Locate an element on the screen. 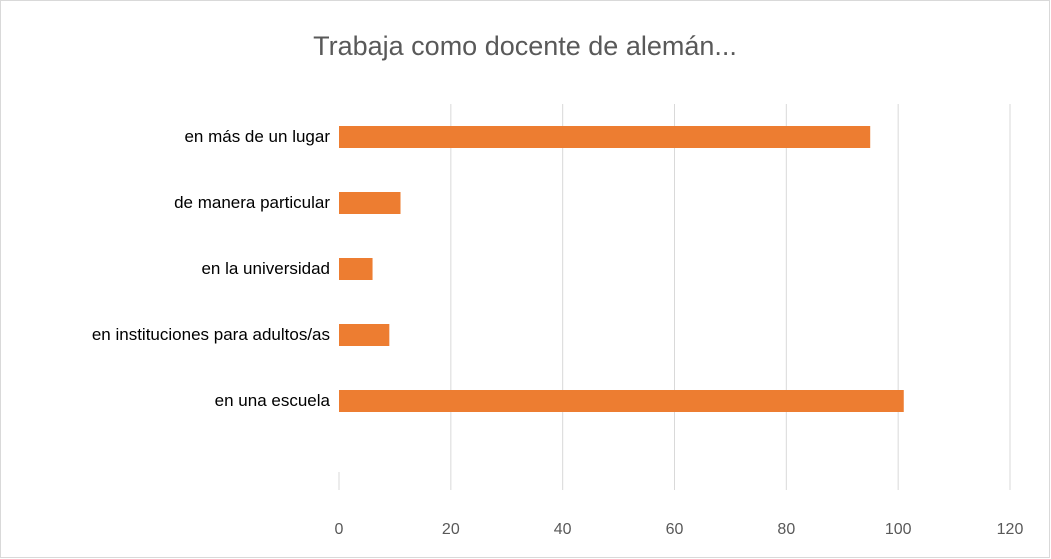 The height and width of the screenshot is (559, 1051). x-tick-label: 80 is located at coordinates (786, 529).